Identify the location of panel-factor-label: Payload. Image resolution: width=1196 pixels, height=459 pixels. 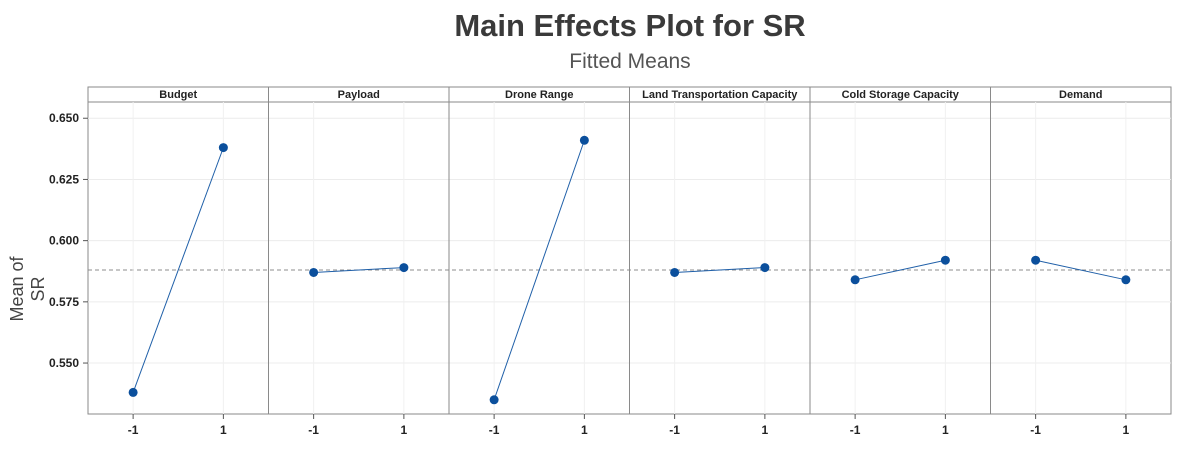
(359, 95).